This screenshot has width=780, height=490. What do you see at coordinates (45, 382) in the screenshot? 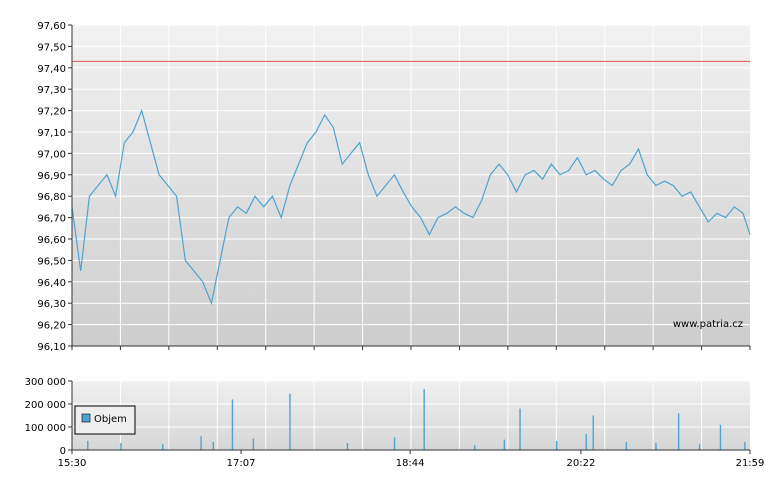
I see `volume-y-tick-label: 300 000` at bounding box center [45, 382].